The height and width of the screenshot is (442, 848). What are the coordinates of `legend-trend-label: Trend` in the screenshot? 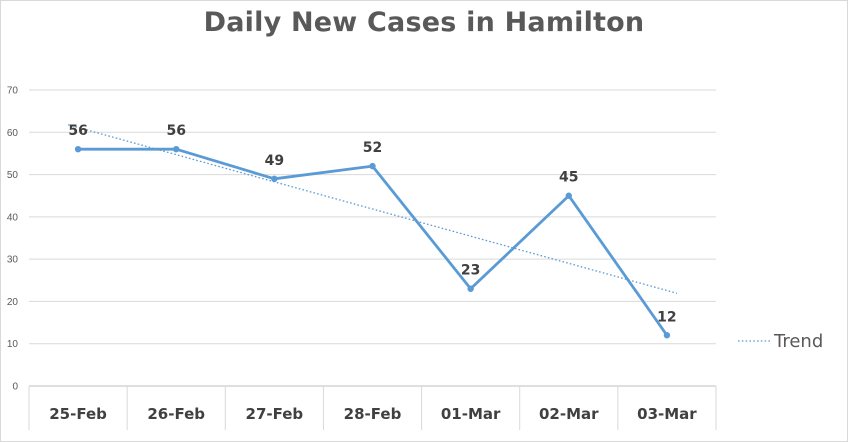 It's located at (798, 341).